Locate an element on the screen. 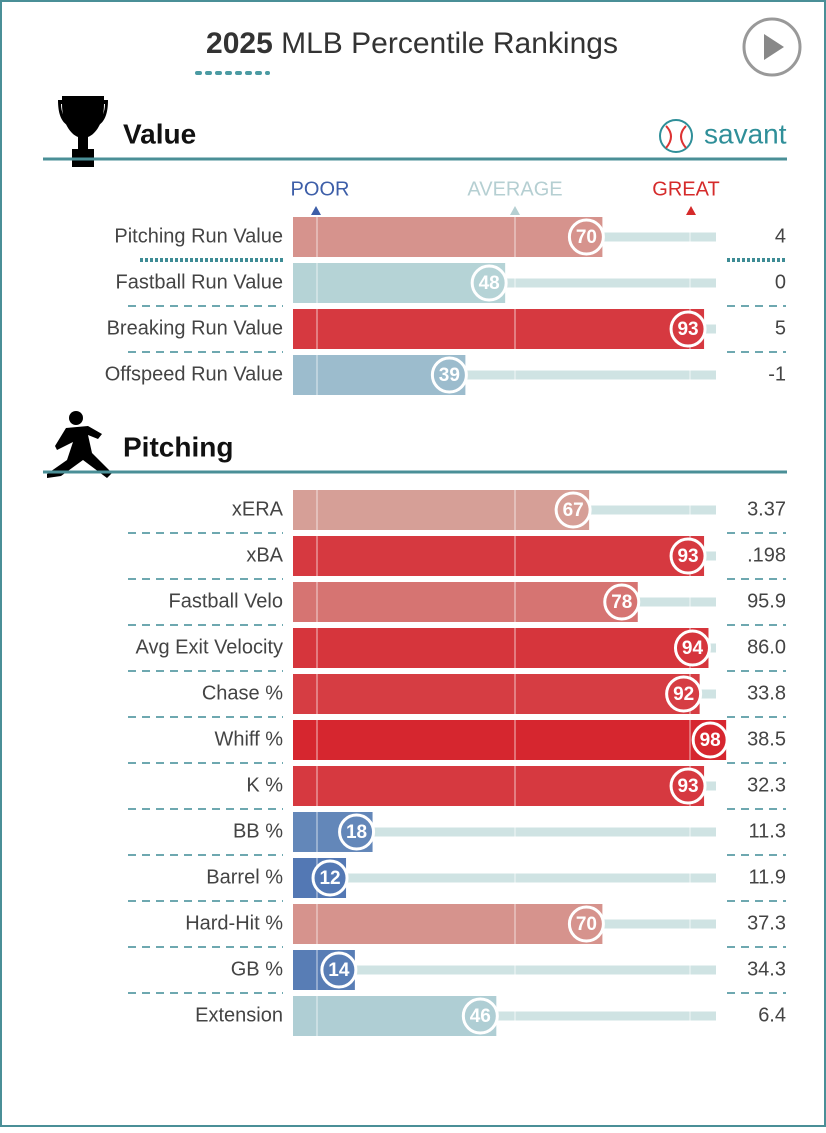 The height and width of the screenshot is (1133, 826). pitcher-icon is located at coordinates (79, 444).